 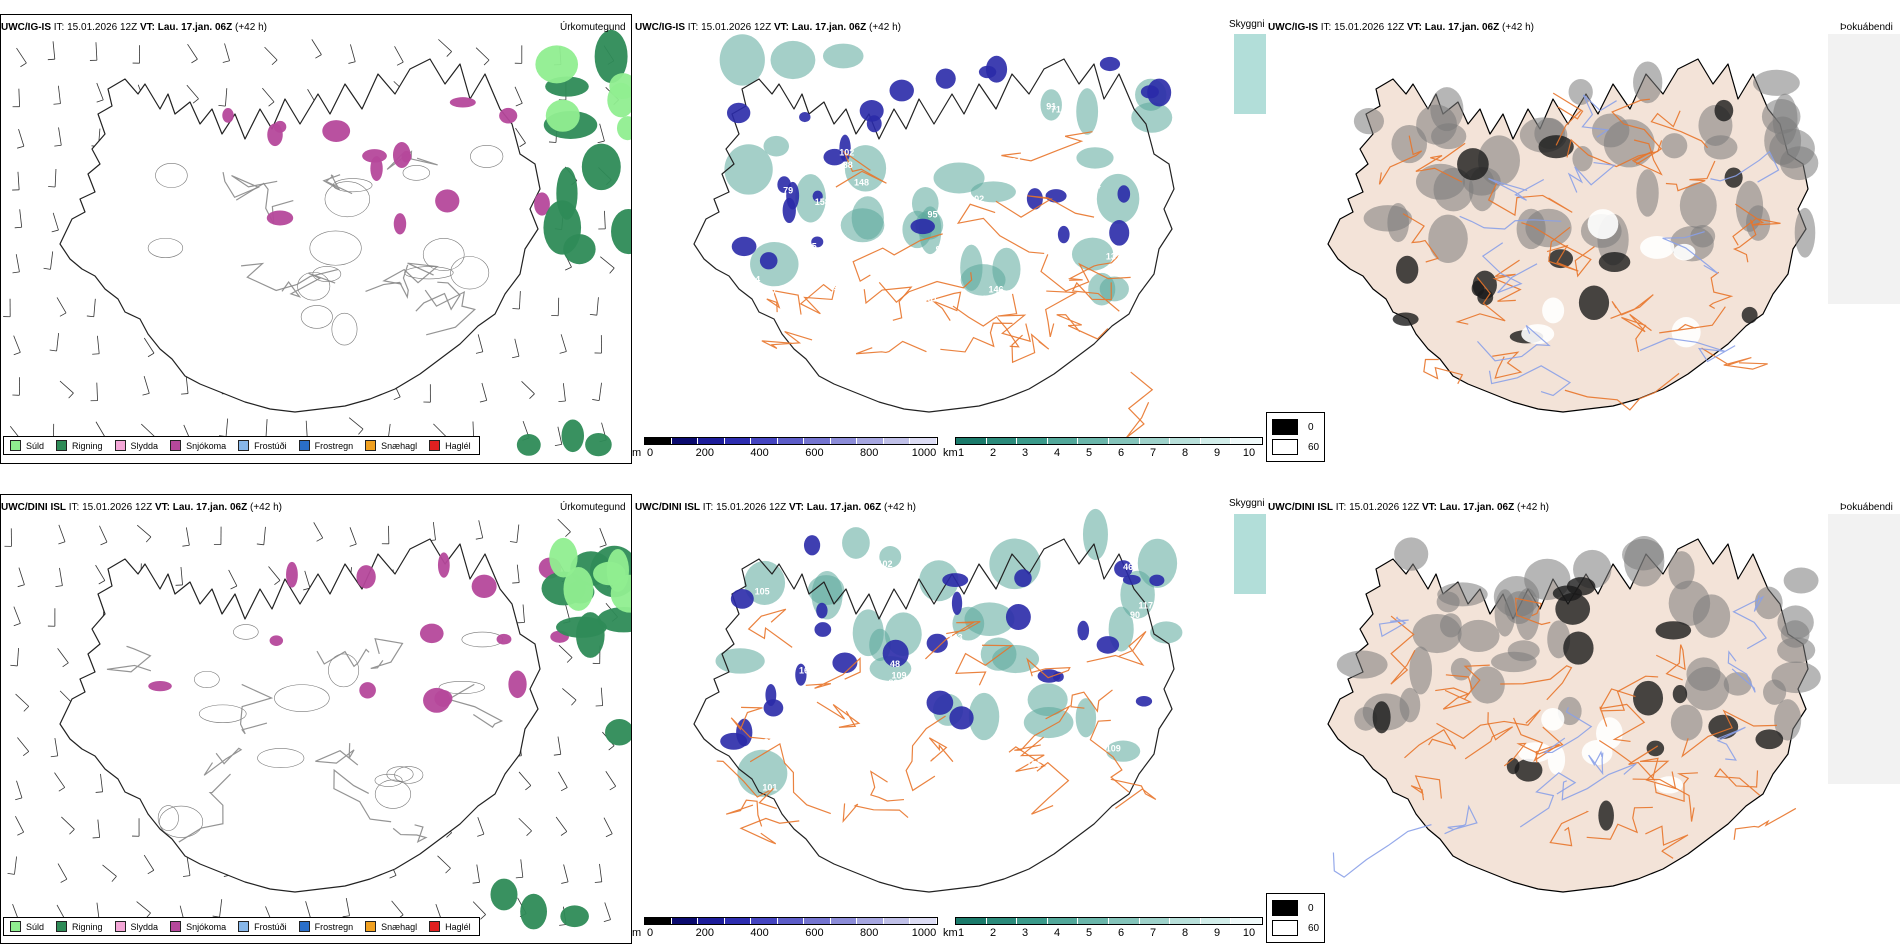 I want to click on legend-item: Haglél, so click(x=450, y=445).